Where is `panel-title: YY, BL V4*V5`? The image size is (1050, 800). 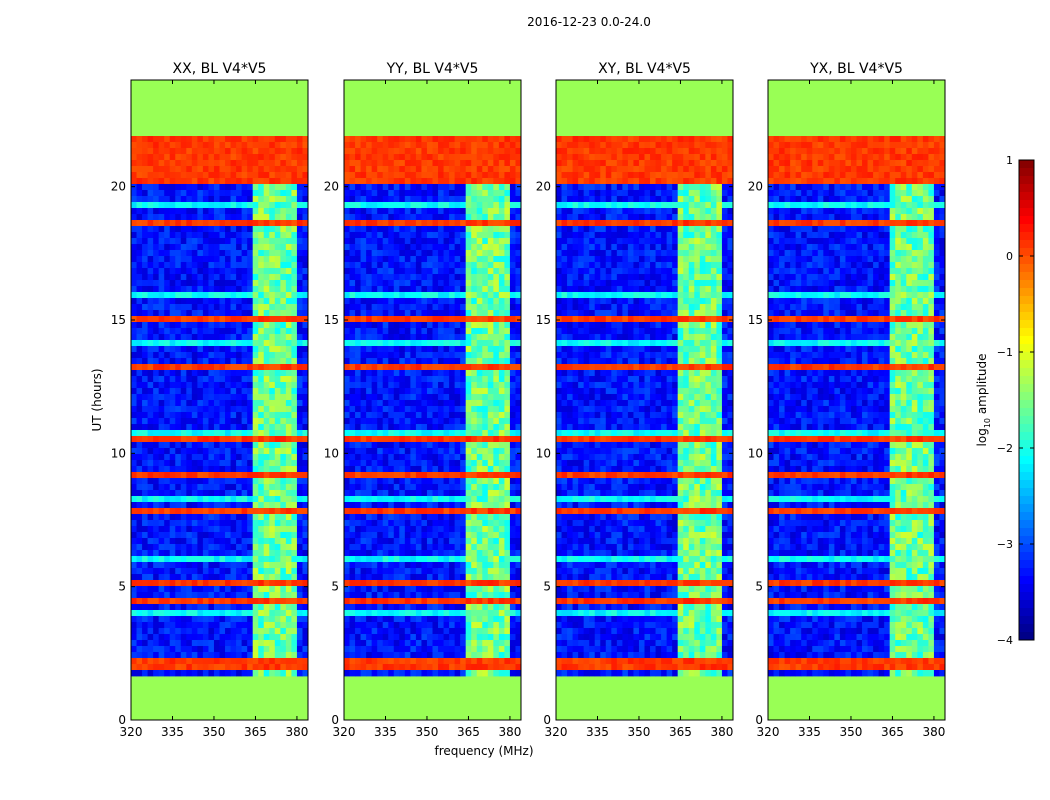
panel-title: YY, BL V4*V5 is located at coordinates (432, 69).